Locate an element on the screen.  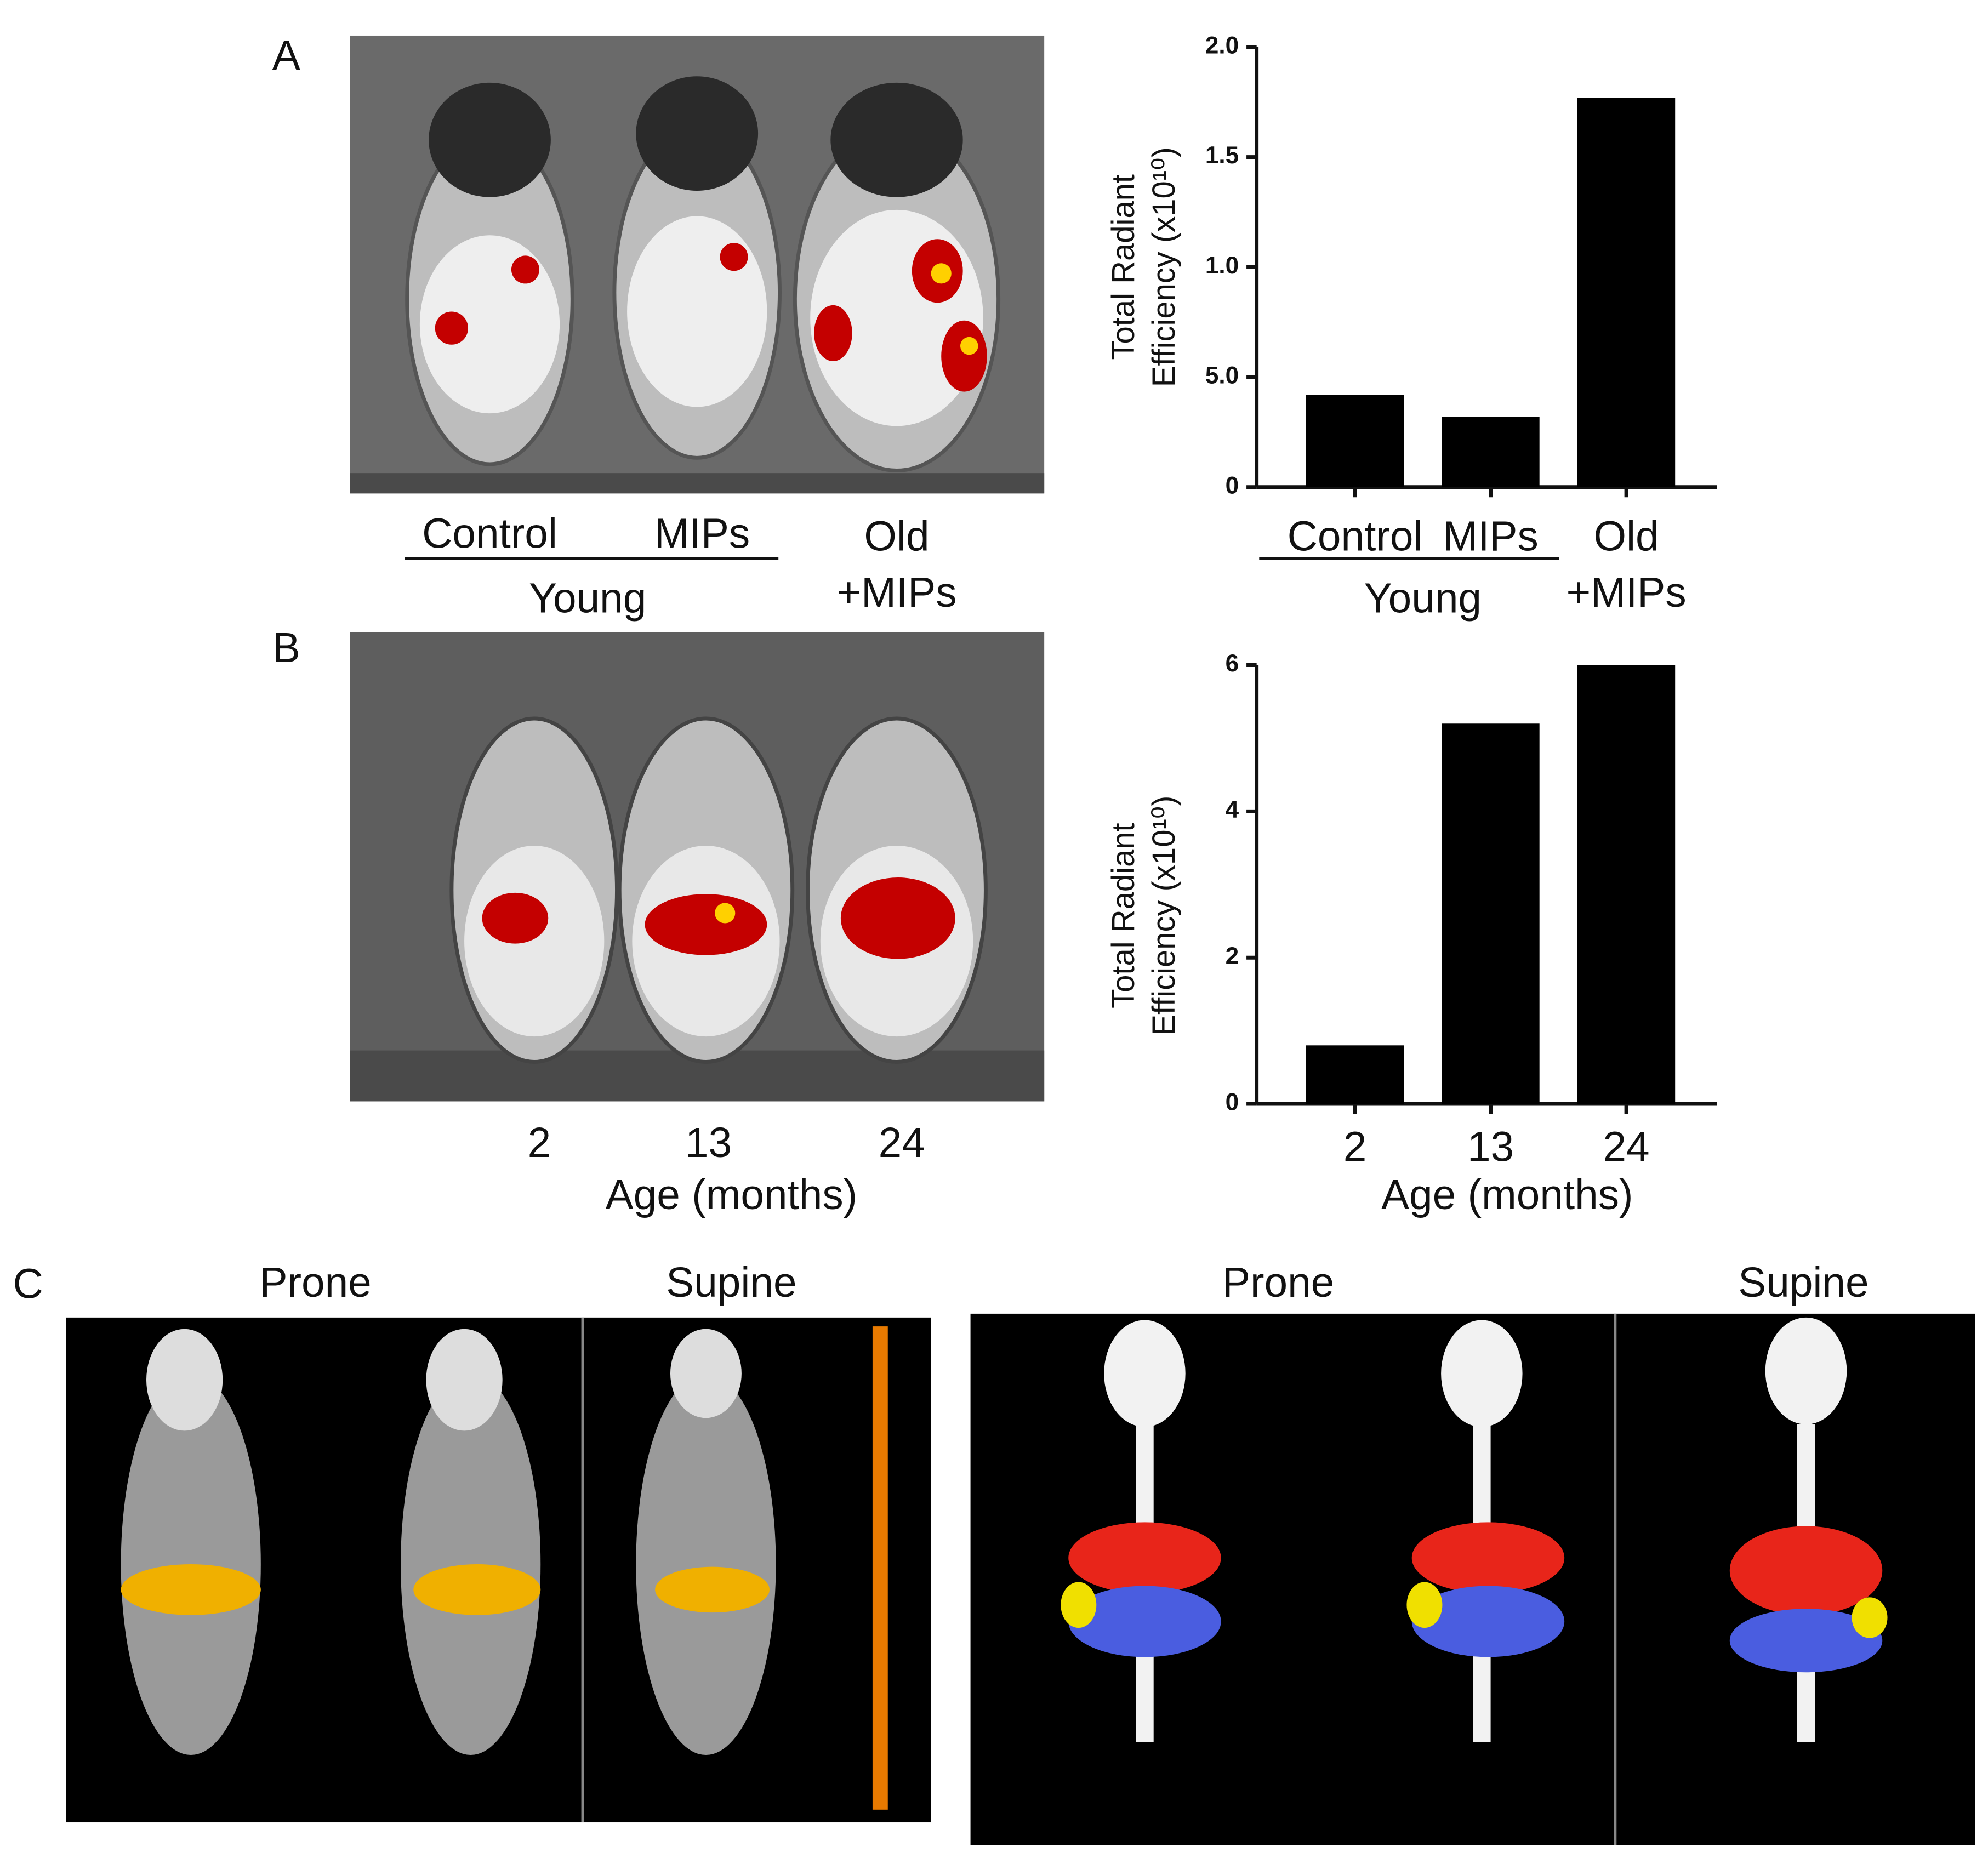
y-tick-label: 2 is located at coordinates (1232, 956).